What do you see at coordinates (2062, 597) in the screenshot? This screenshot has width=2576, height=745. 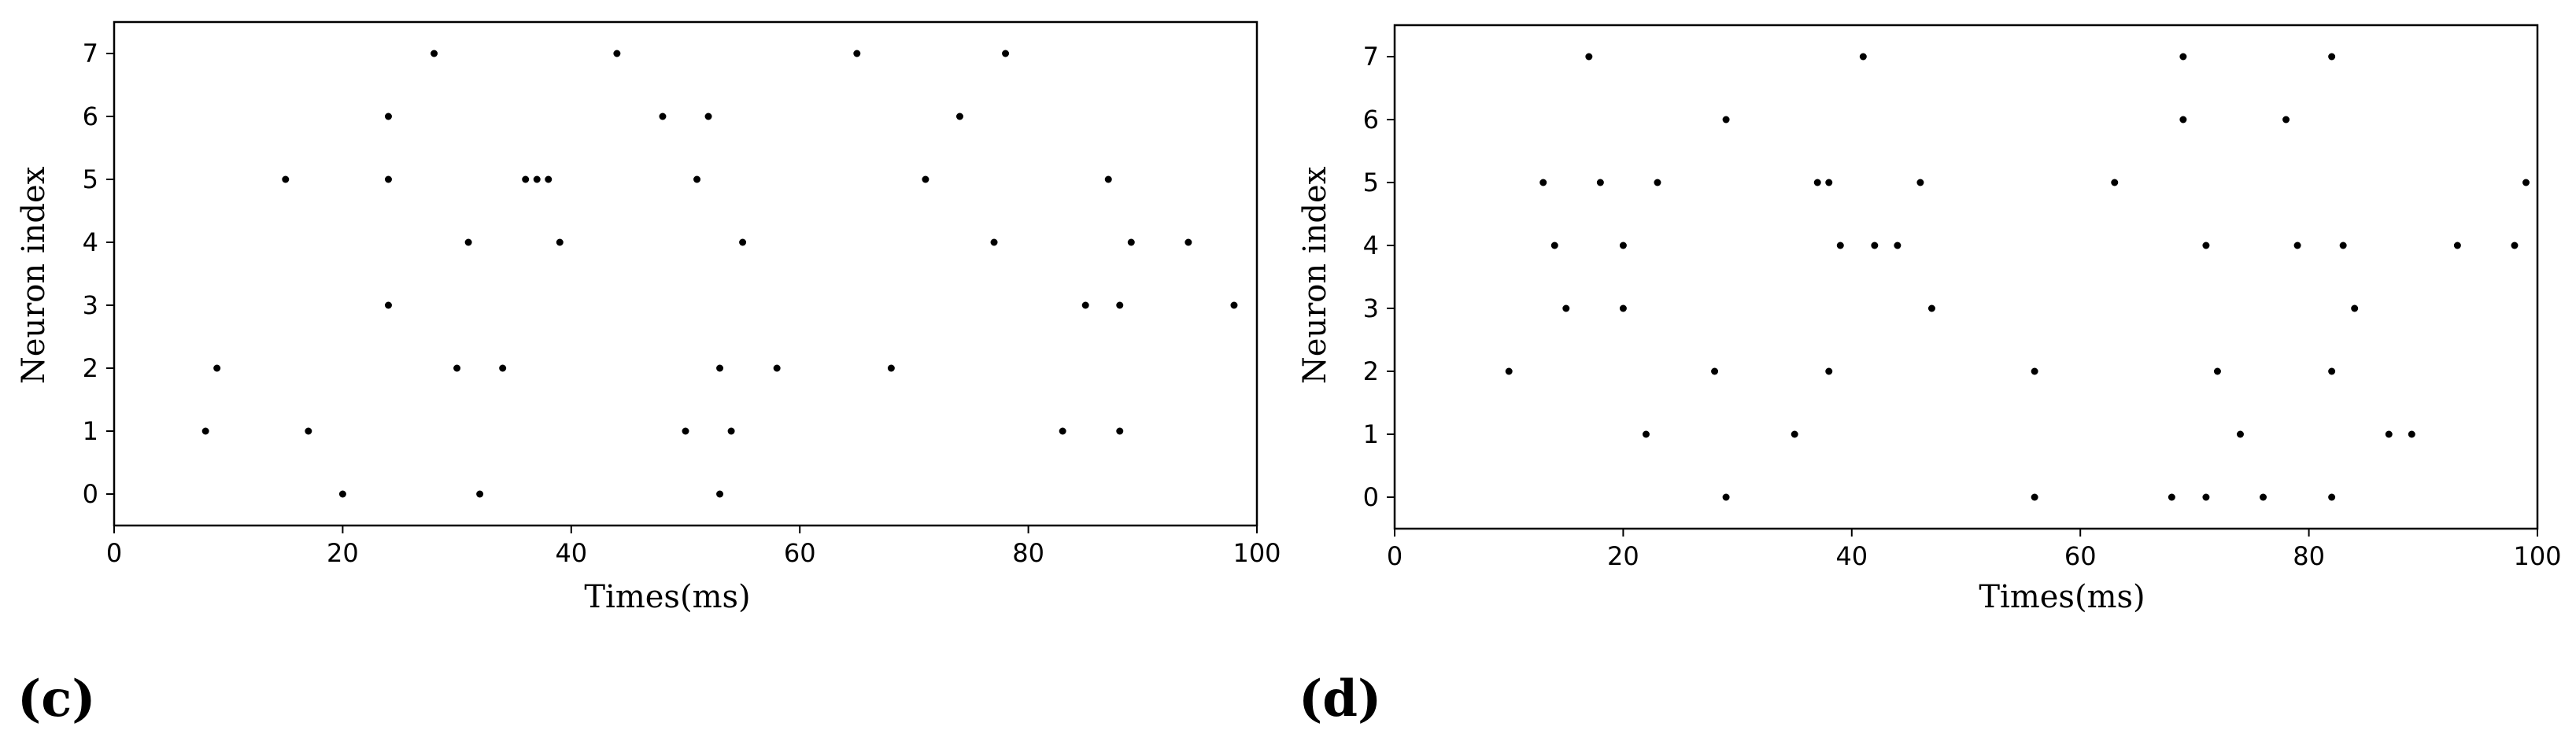 I see `x-axis-label-d: Times(ms)` at bounding box center [2062, 597].